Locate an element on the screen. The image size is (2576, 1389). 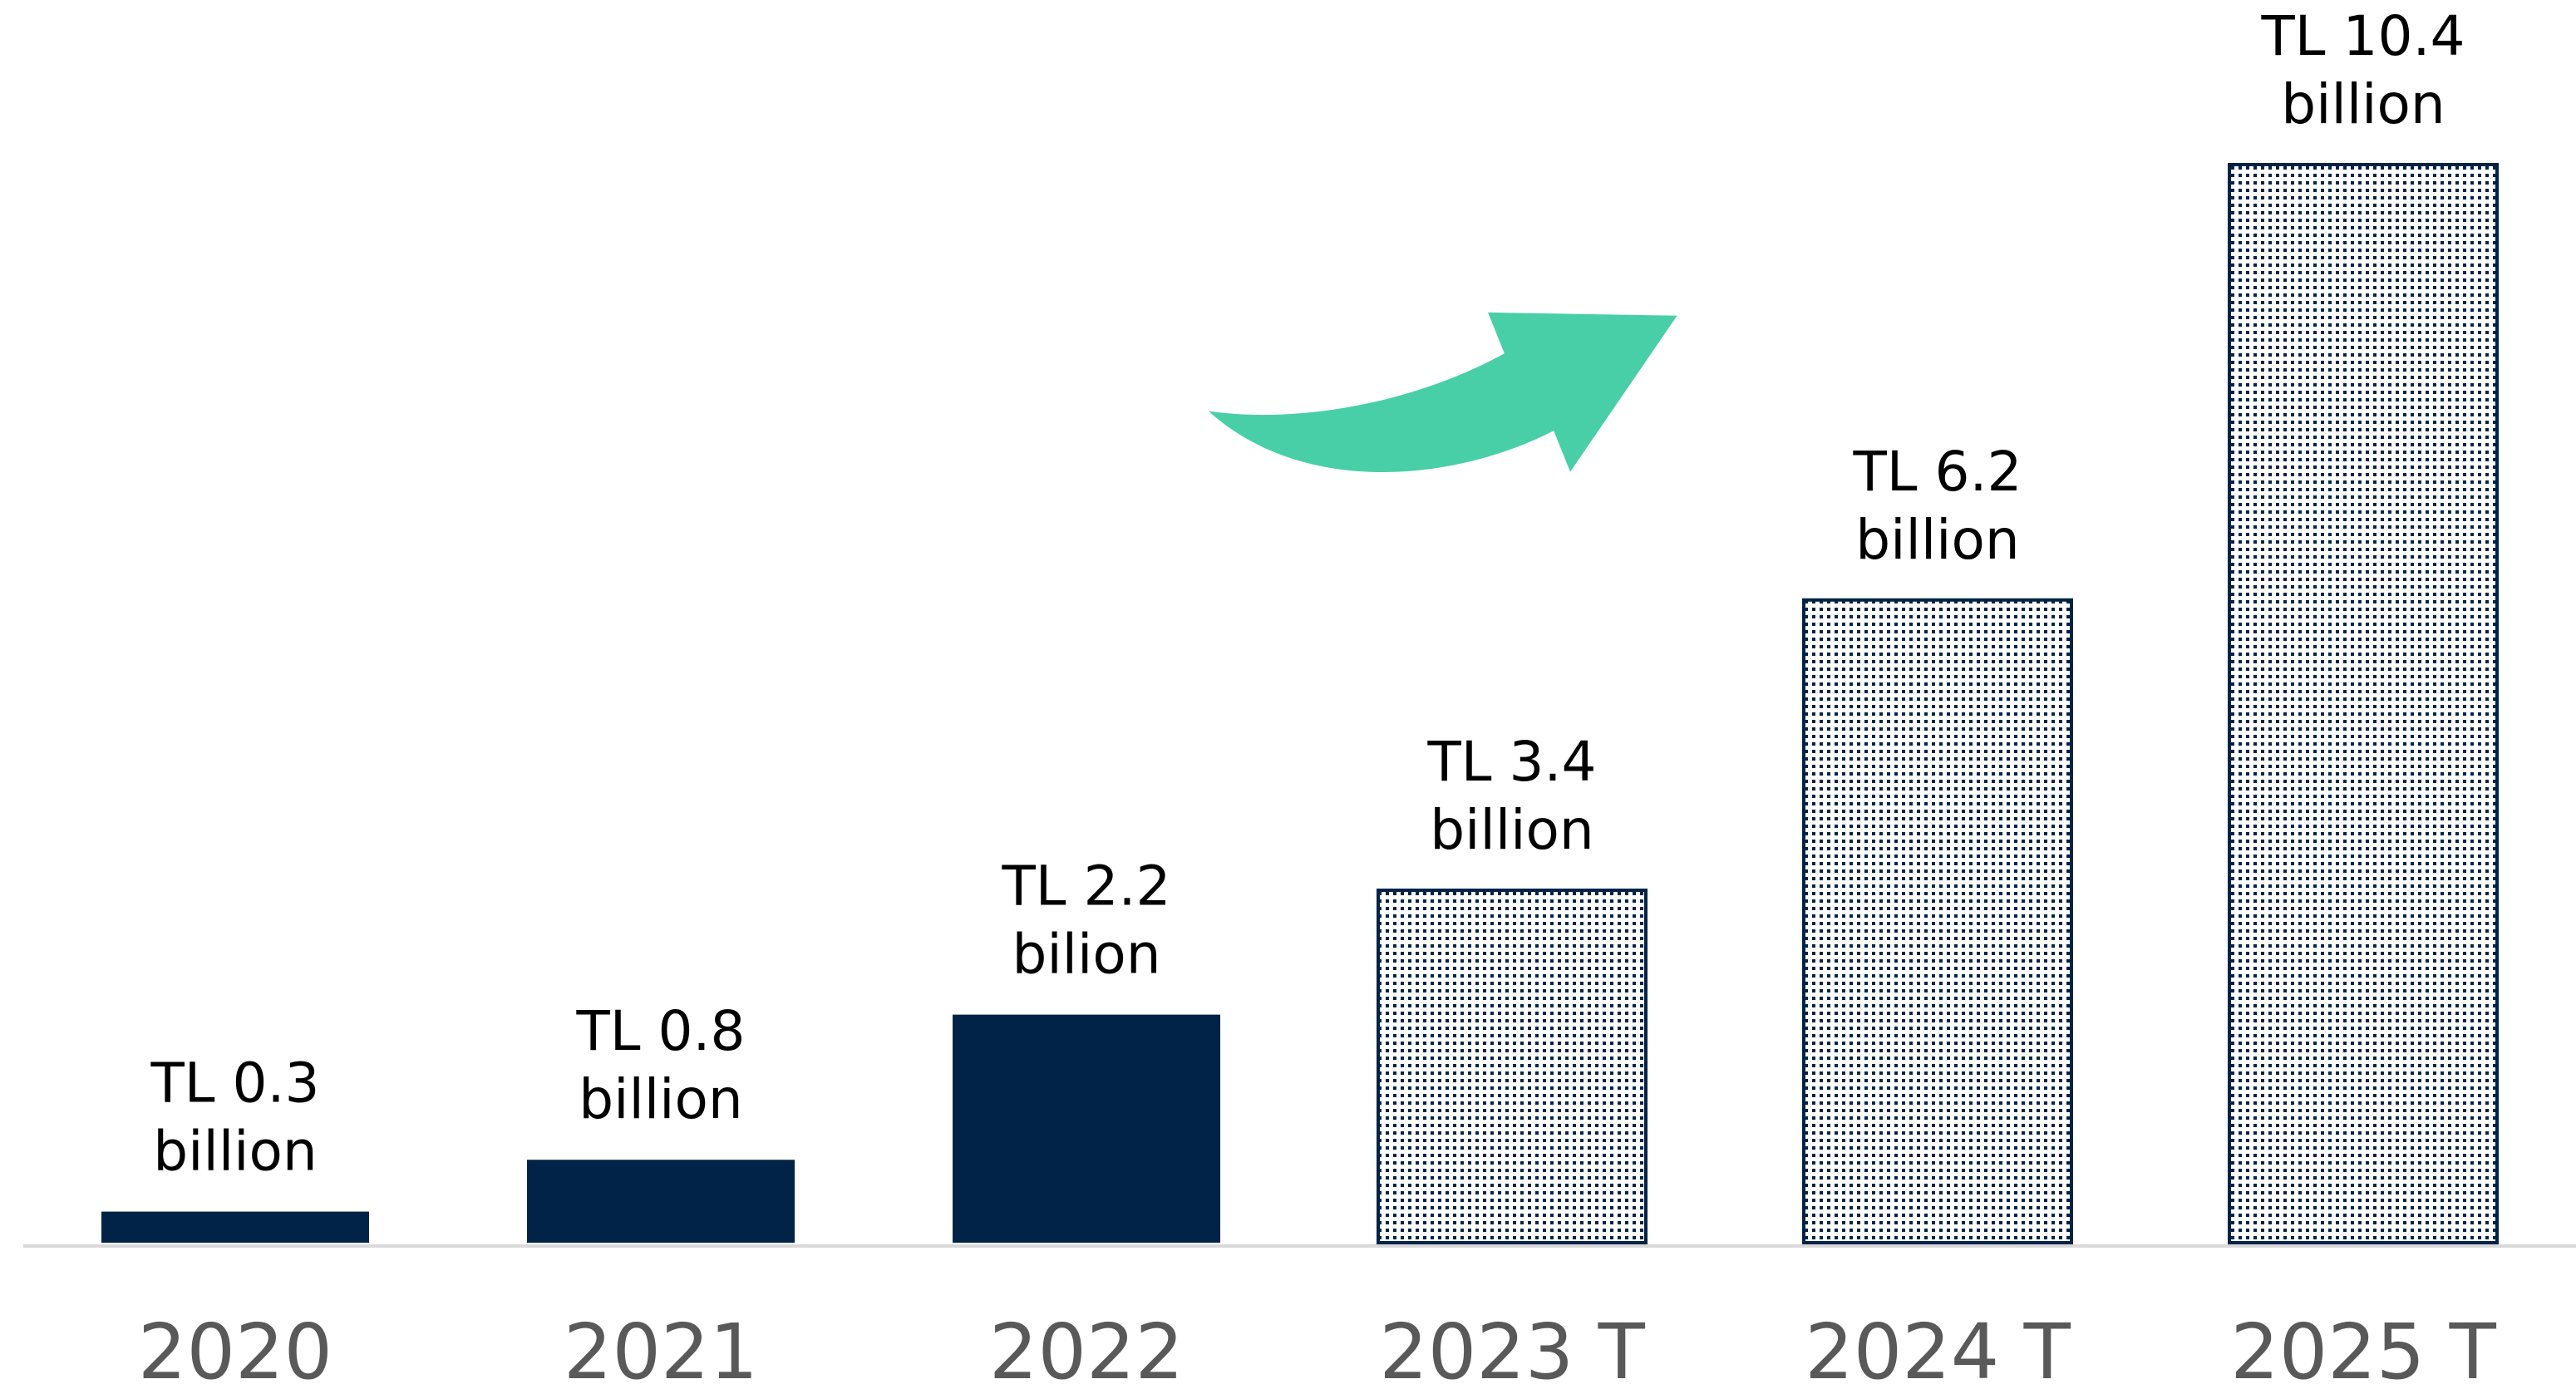
trend-arrow is located at coordinates (1442, 393).